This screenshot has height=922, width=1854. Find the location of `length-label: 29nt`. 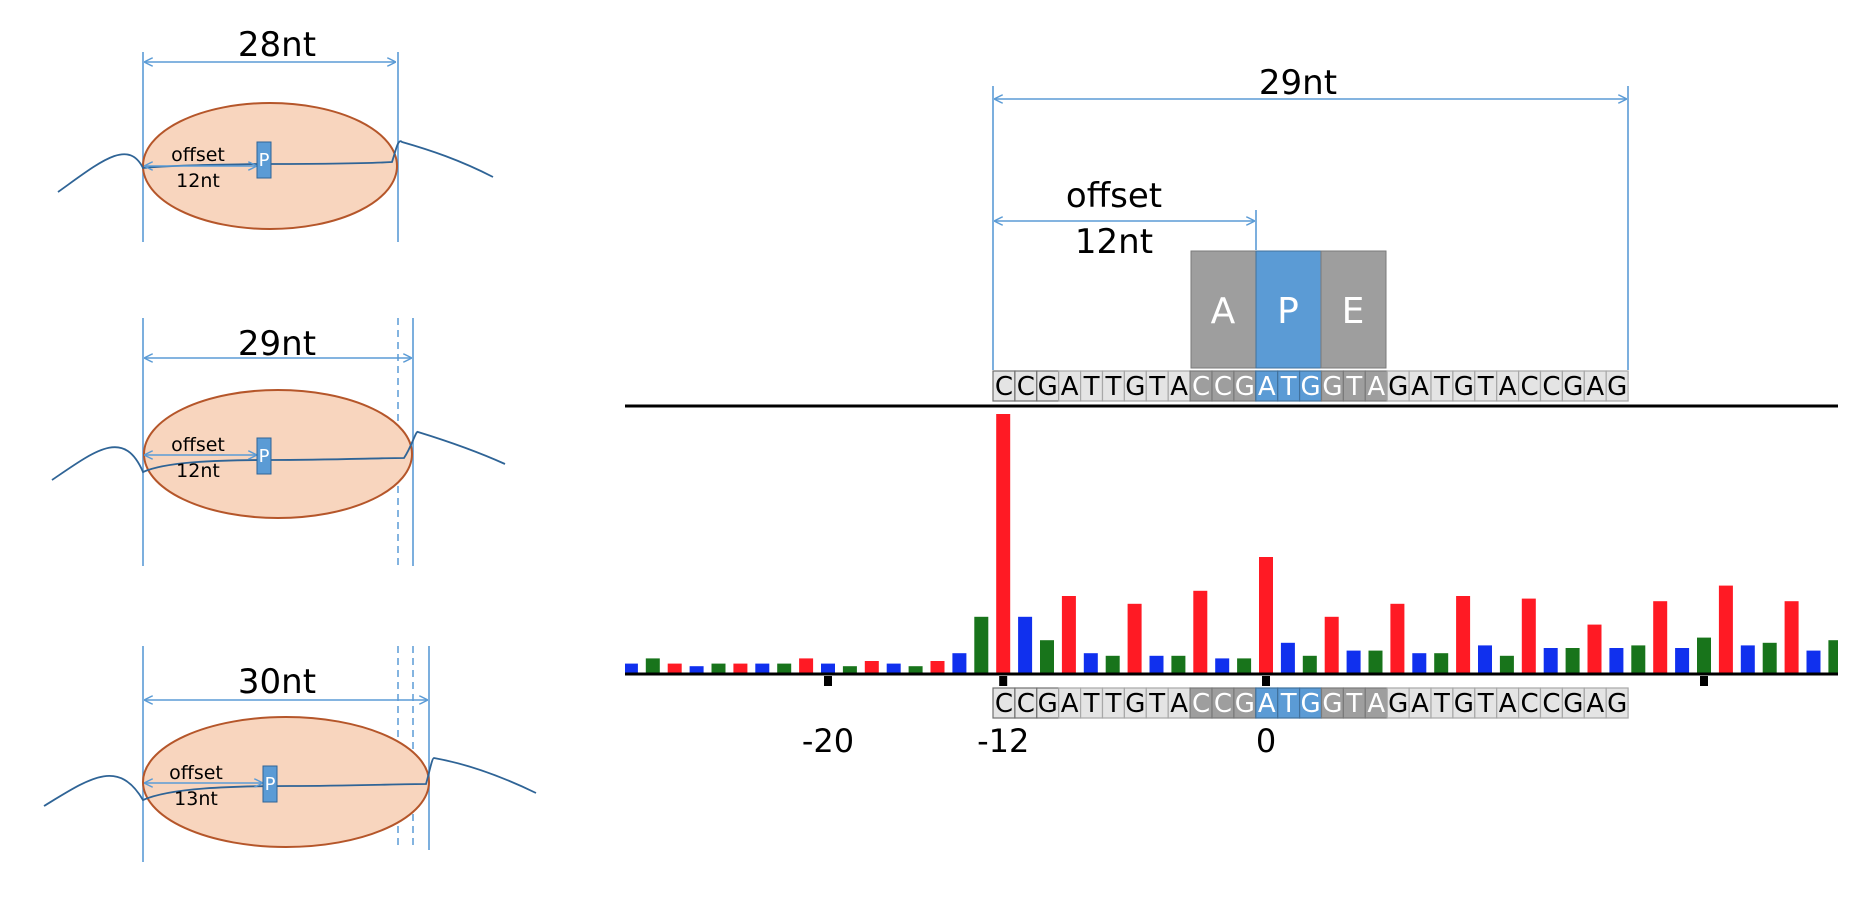

length-label: 29nt is located at coordinates (1298, 83).